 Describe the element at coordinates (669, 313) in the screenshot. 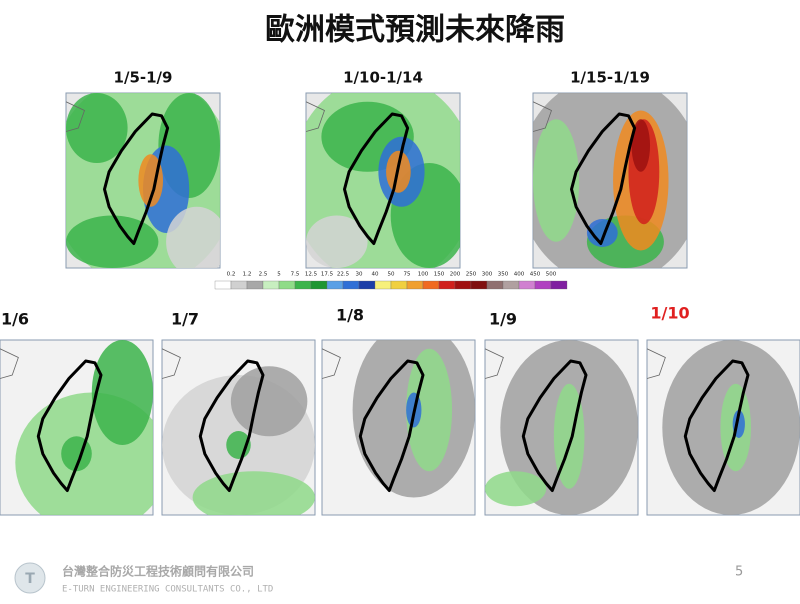

I see `map-label: 1/10` at that location.